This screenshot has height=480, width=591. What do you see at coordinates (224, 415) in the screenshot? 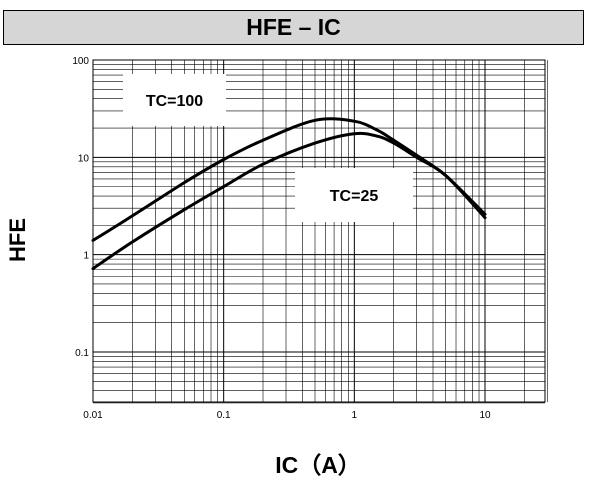
I see `x-tick-label: 0.1` at bounding box center [224, 415].